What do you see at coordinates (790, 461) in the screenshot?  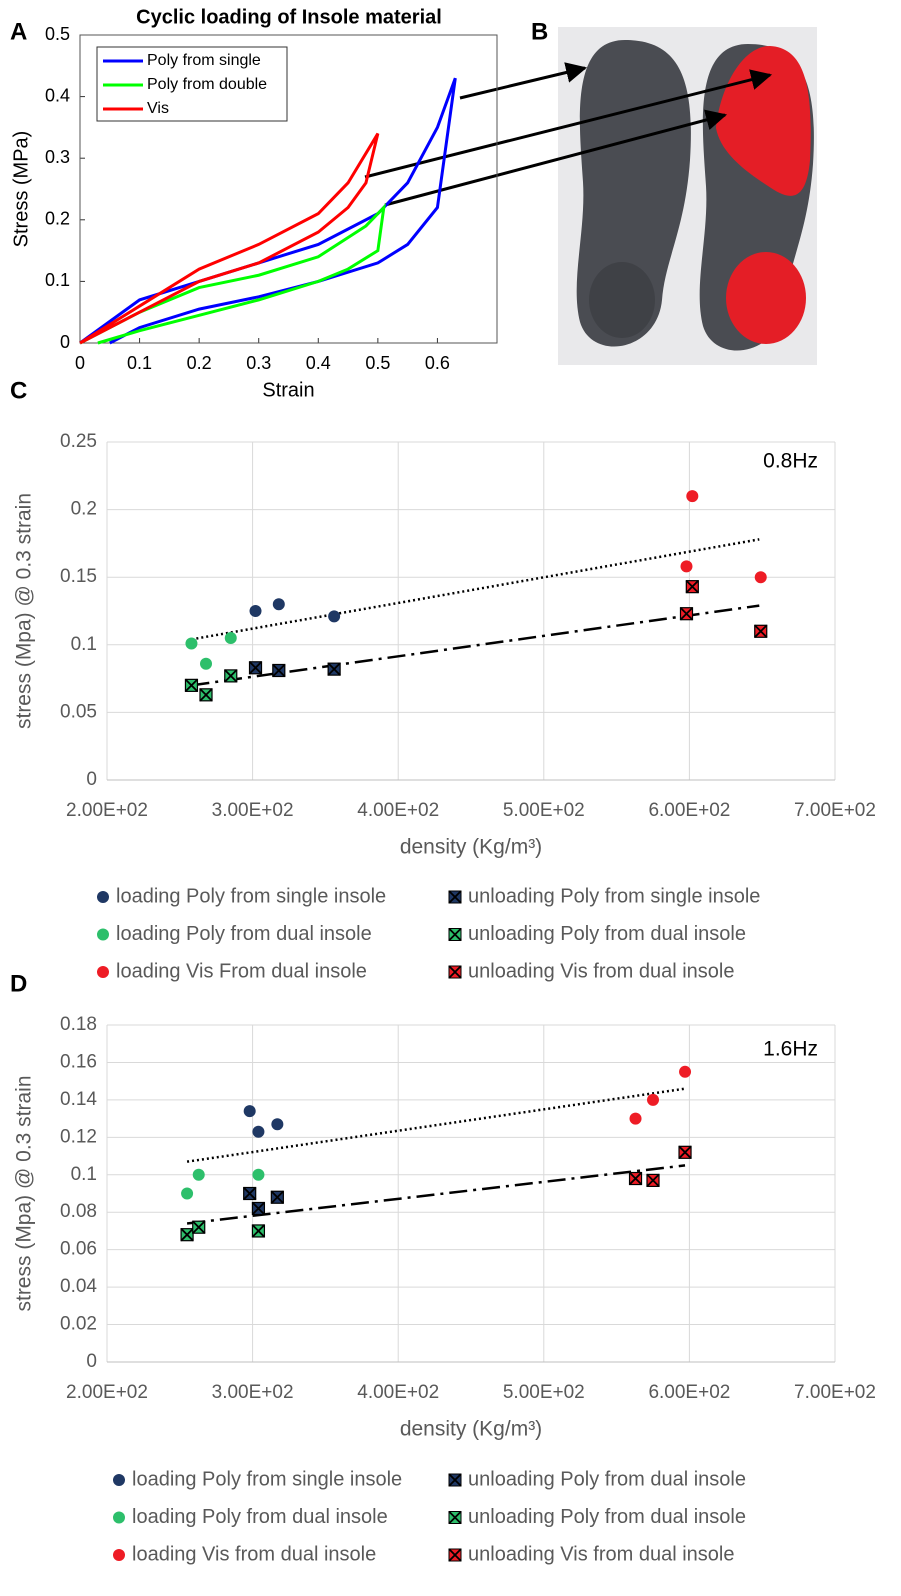 I see `annotation: 0.8Hz` at bounding box center [790, 461].